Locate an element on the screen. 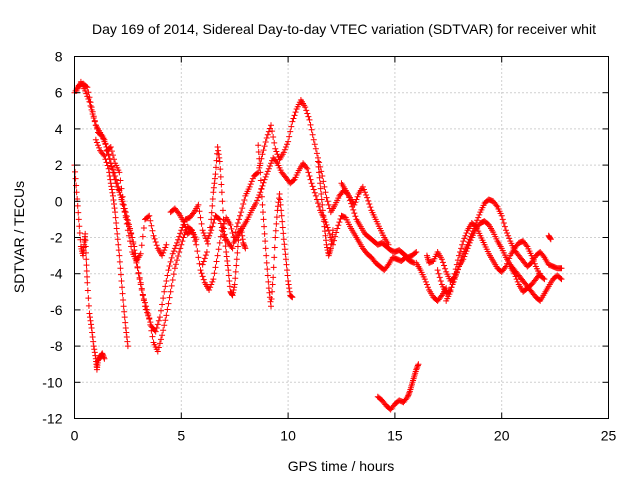 This screenshot has width=640, height=480. x-tick-label: 15 is located at coordinates (395, 436).